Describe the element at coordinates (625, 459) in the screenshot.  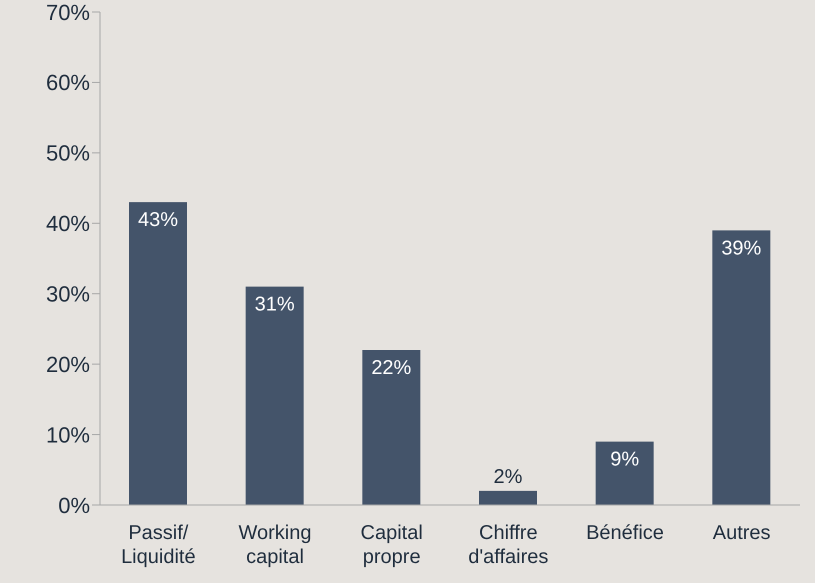
I see `data-label: 9%` at that location.